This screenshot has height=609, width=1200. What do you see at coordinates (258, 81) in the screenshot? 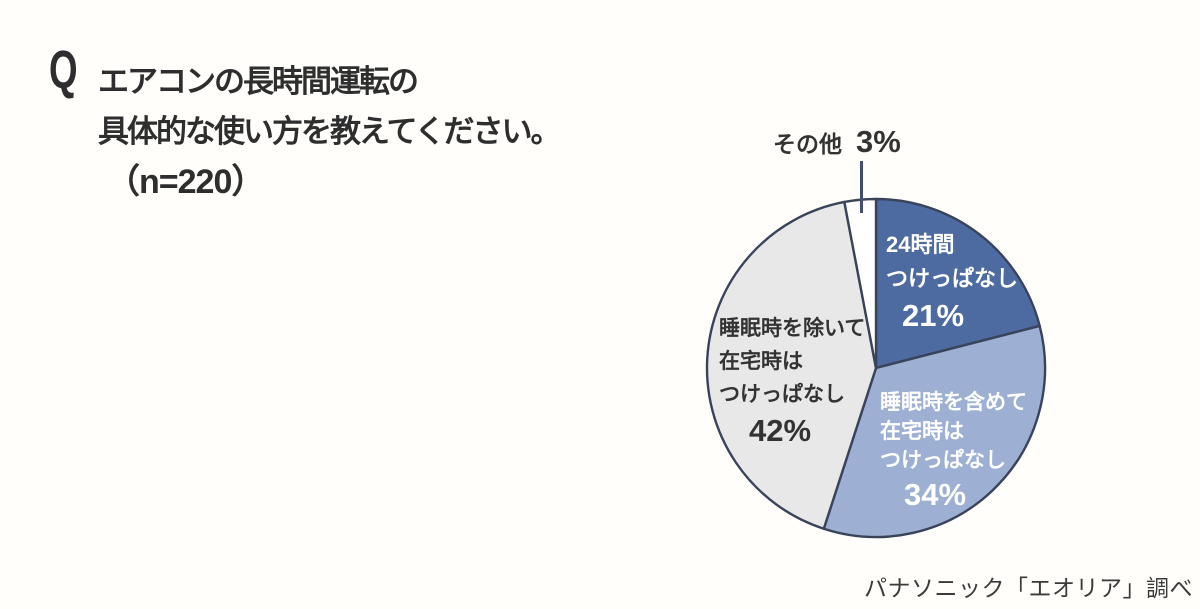
I see `question-line-1: エアコンの長時間運転の` at bounding box center [258, 81].